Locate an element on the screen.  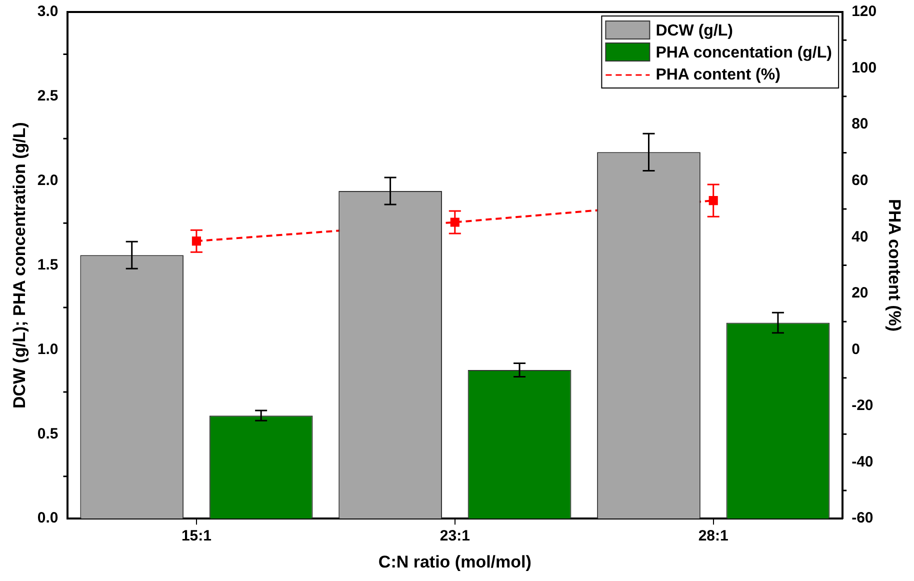
y2-tick-label: 20 is located at coordinates (860, 293).